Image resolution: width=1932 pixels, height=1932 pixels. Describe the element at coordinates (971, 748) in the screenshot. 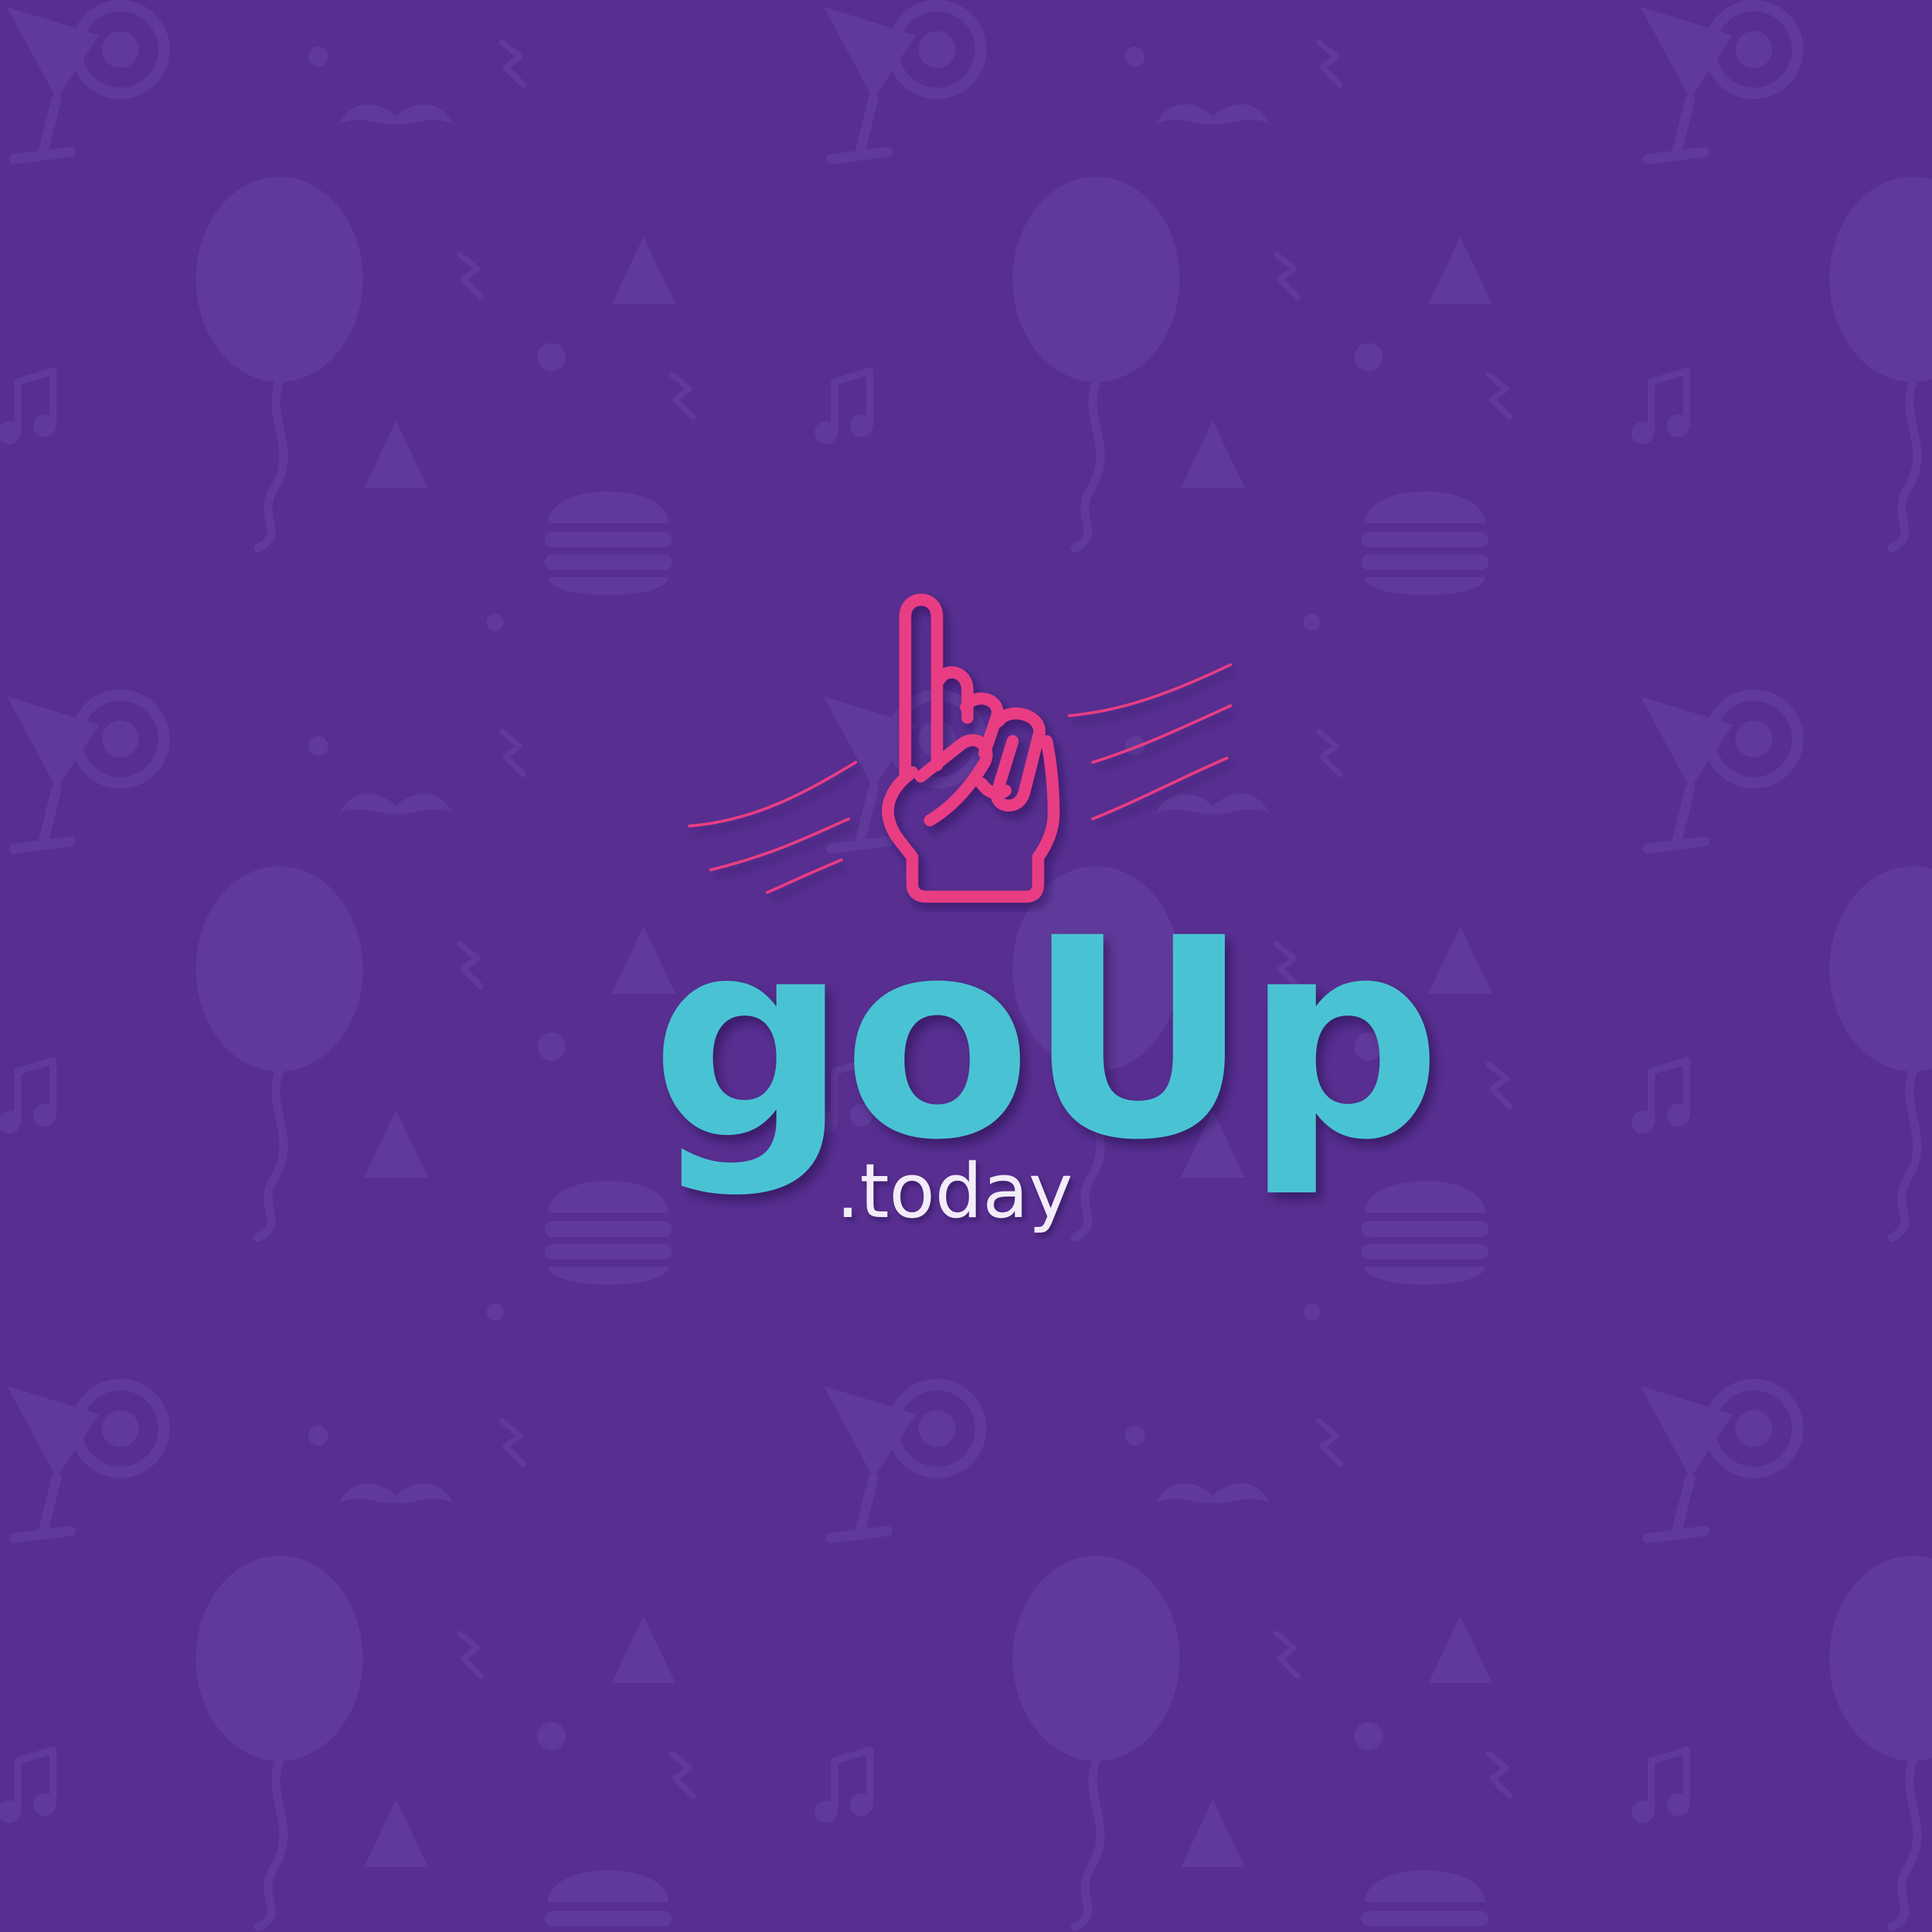

I see `hand` at that location.